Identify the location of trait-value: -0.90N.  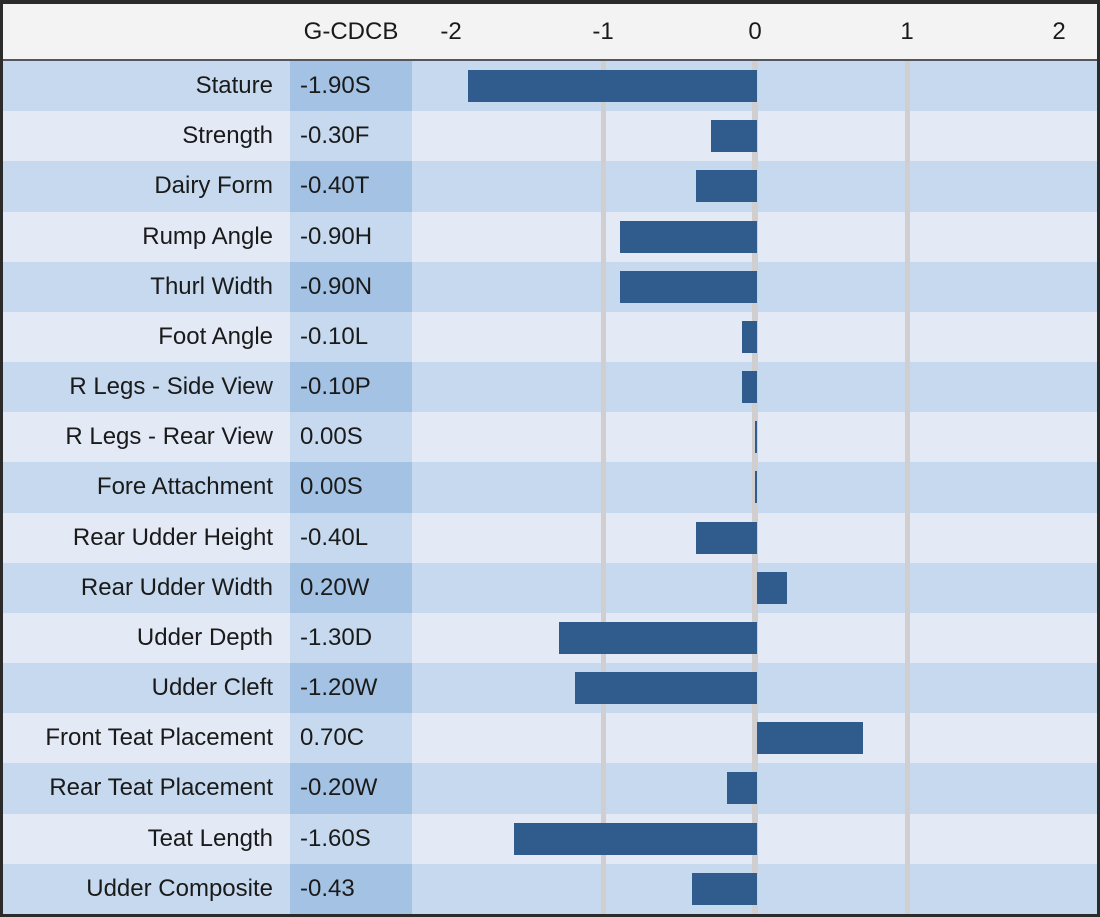
(351, 286).